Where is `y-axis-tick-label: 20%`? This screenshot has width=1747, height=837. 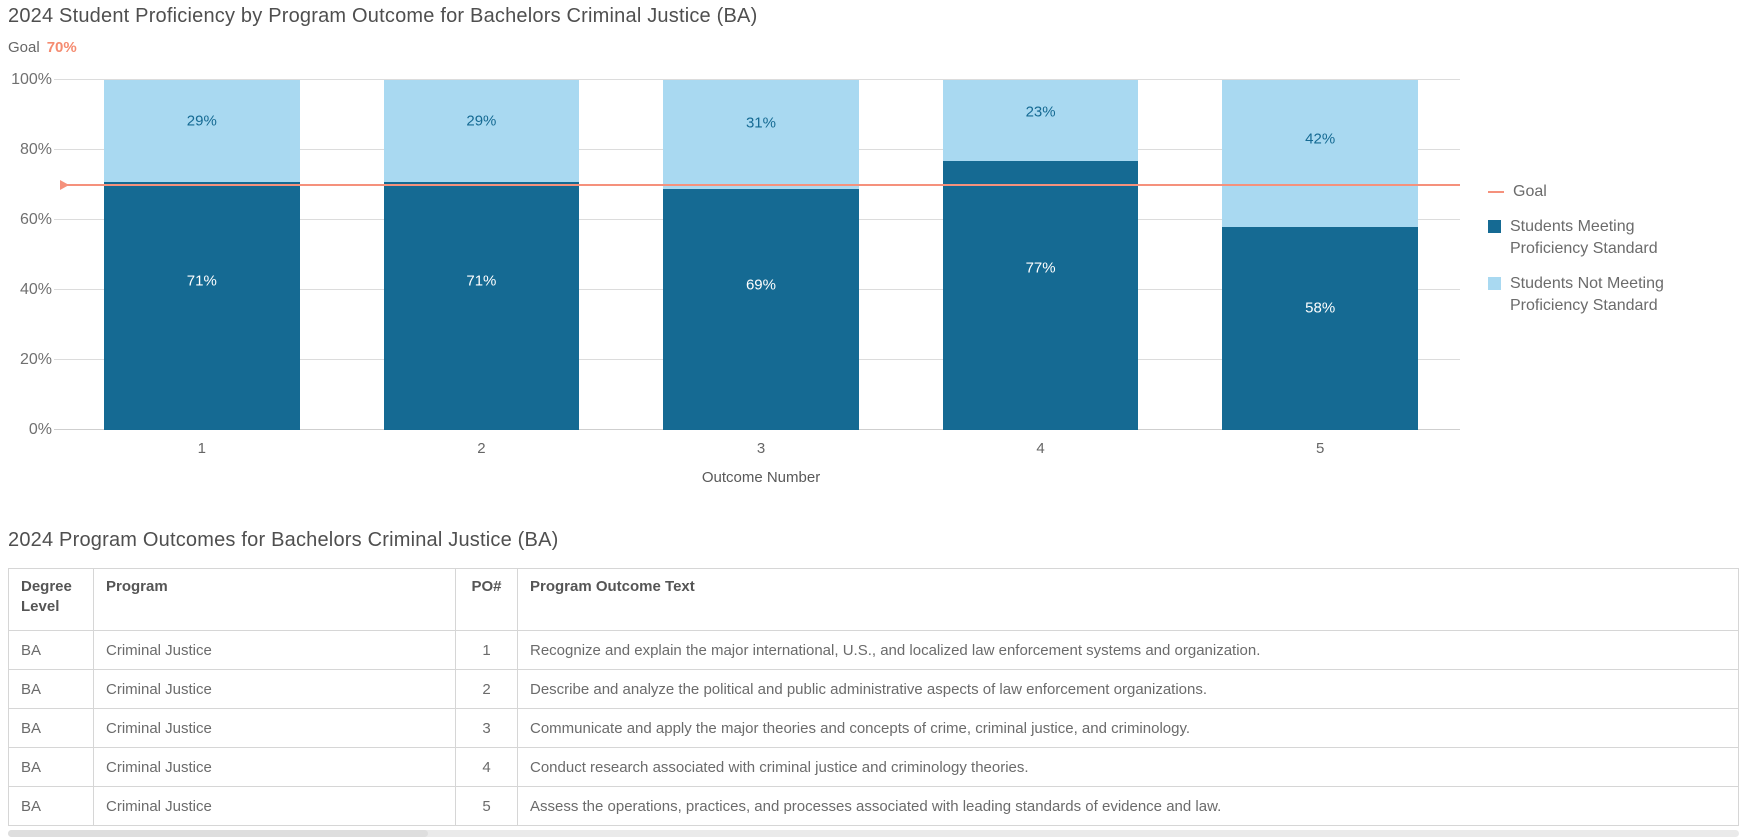
y-axis-tick-label: 20% is located at coordinates (35, 359).